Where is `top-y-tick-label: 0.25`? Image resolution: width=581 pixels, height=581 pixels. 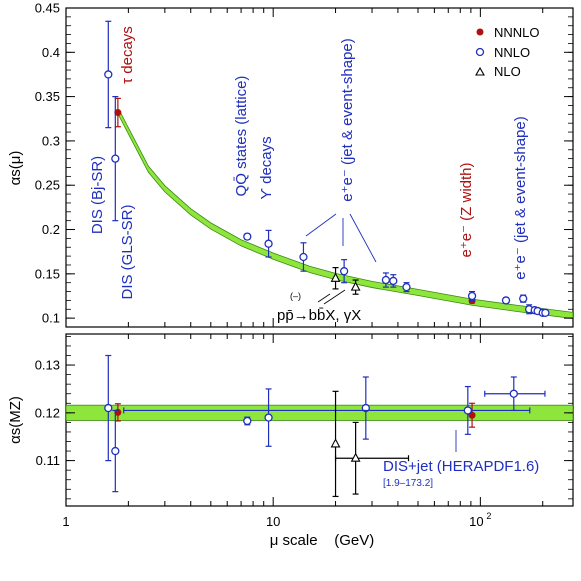
top-y-tick-label: 0.25 is located at coordinates (47, 185).